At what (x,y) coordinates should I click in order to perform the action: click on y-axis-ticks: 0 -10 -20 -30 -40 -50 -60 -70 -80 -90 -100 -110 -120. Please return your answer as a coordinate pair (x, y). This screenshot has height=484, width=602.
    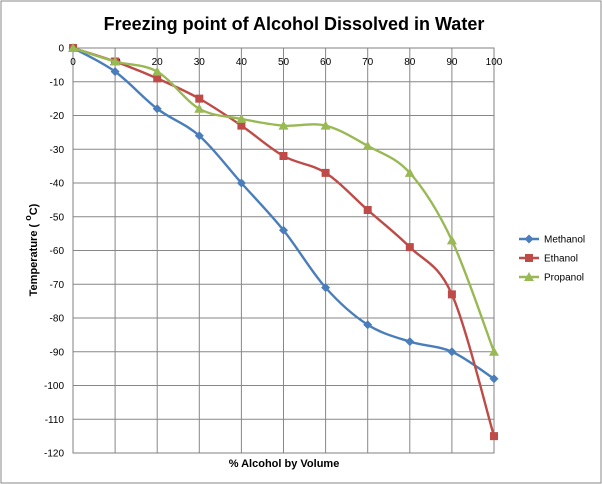
    Looking at the image, I should click on (54, 252).